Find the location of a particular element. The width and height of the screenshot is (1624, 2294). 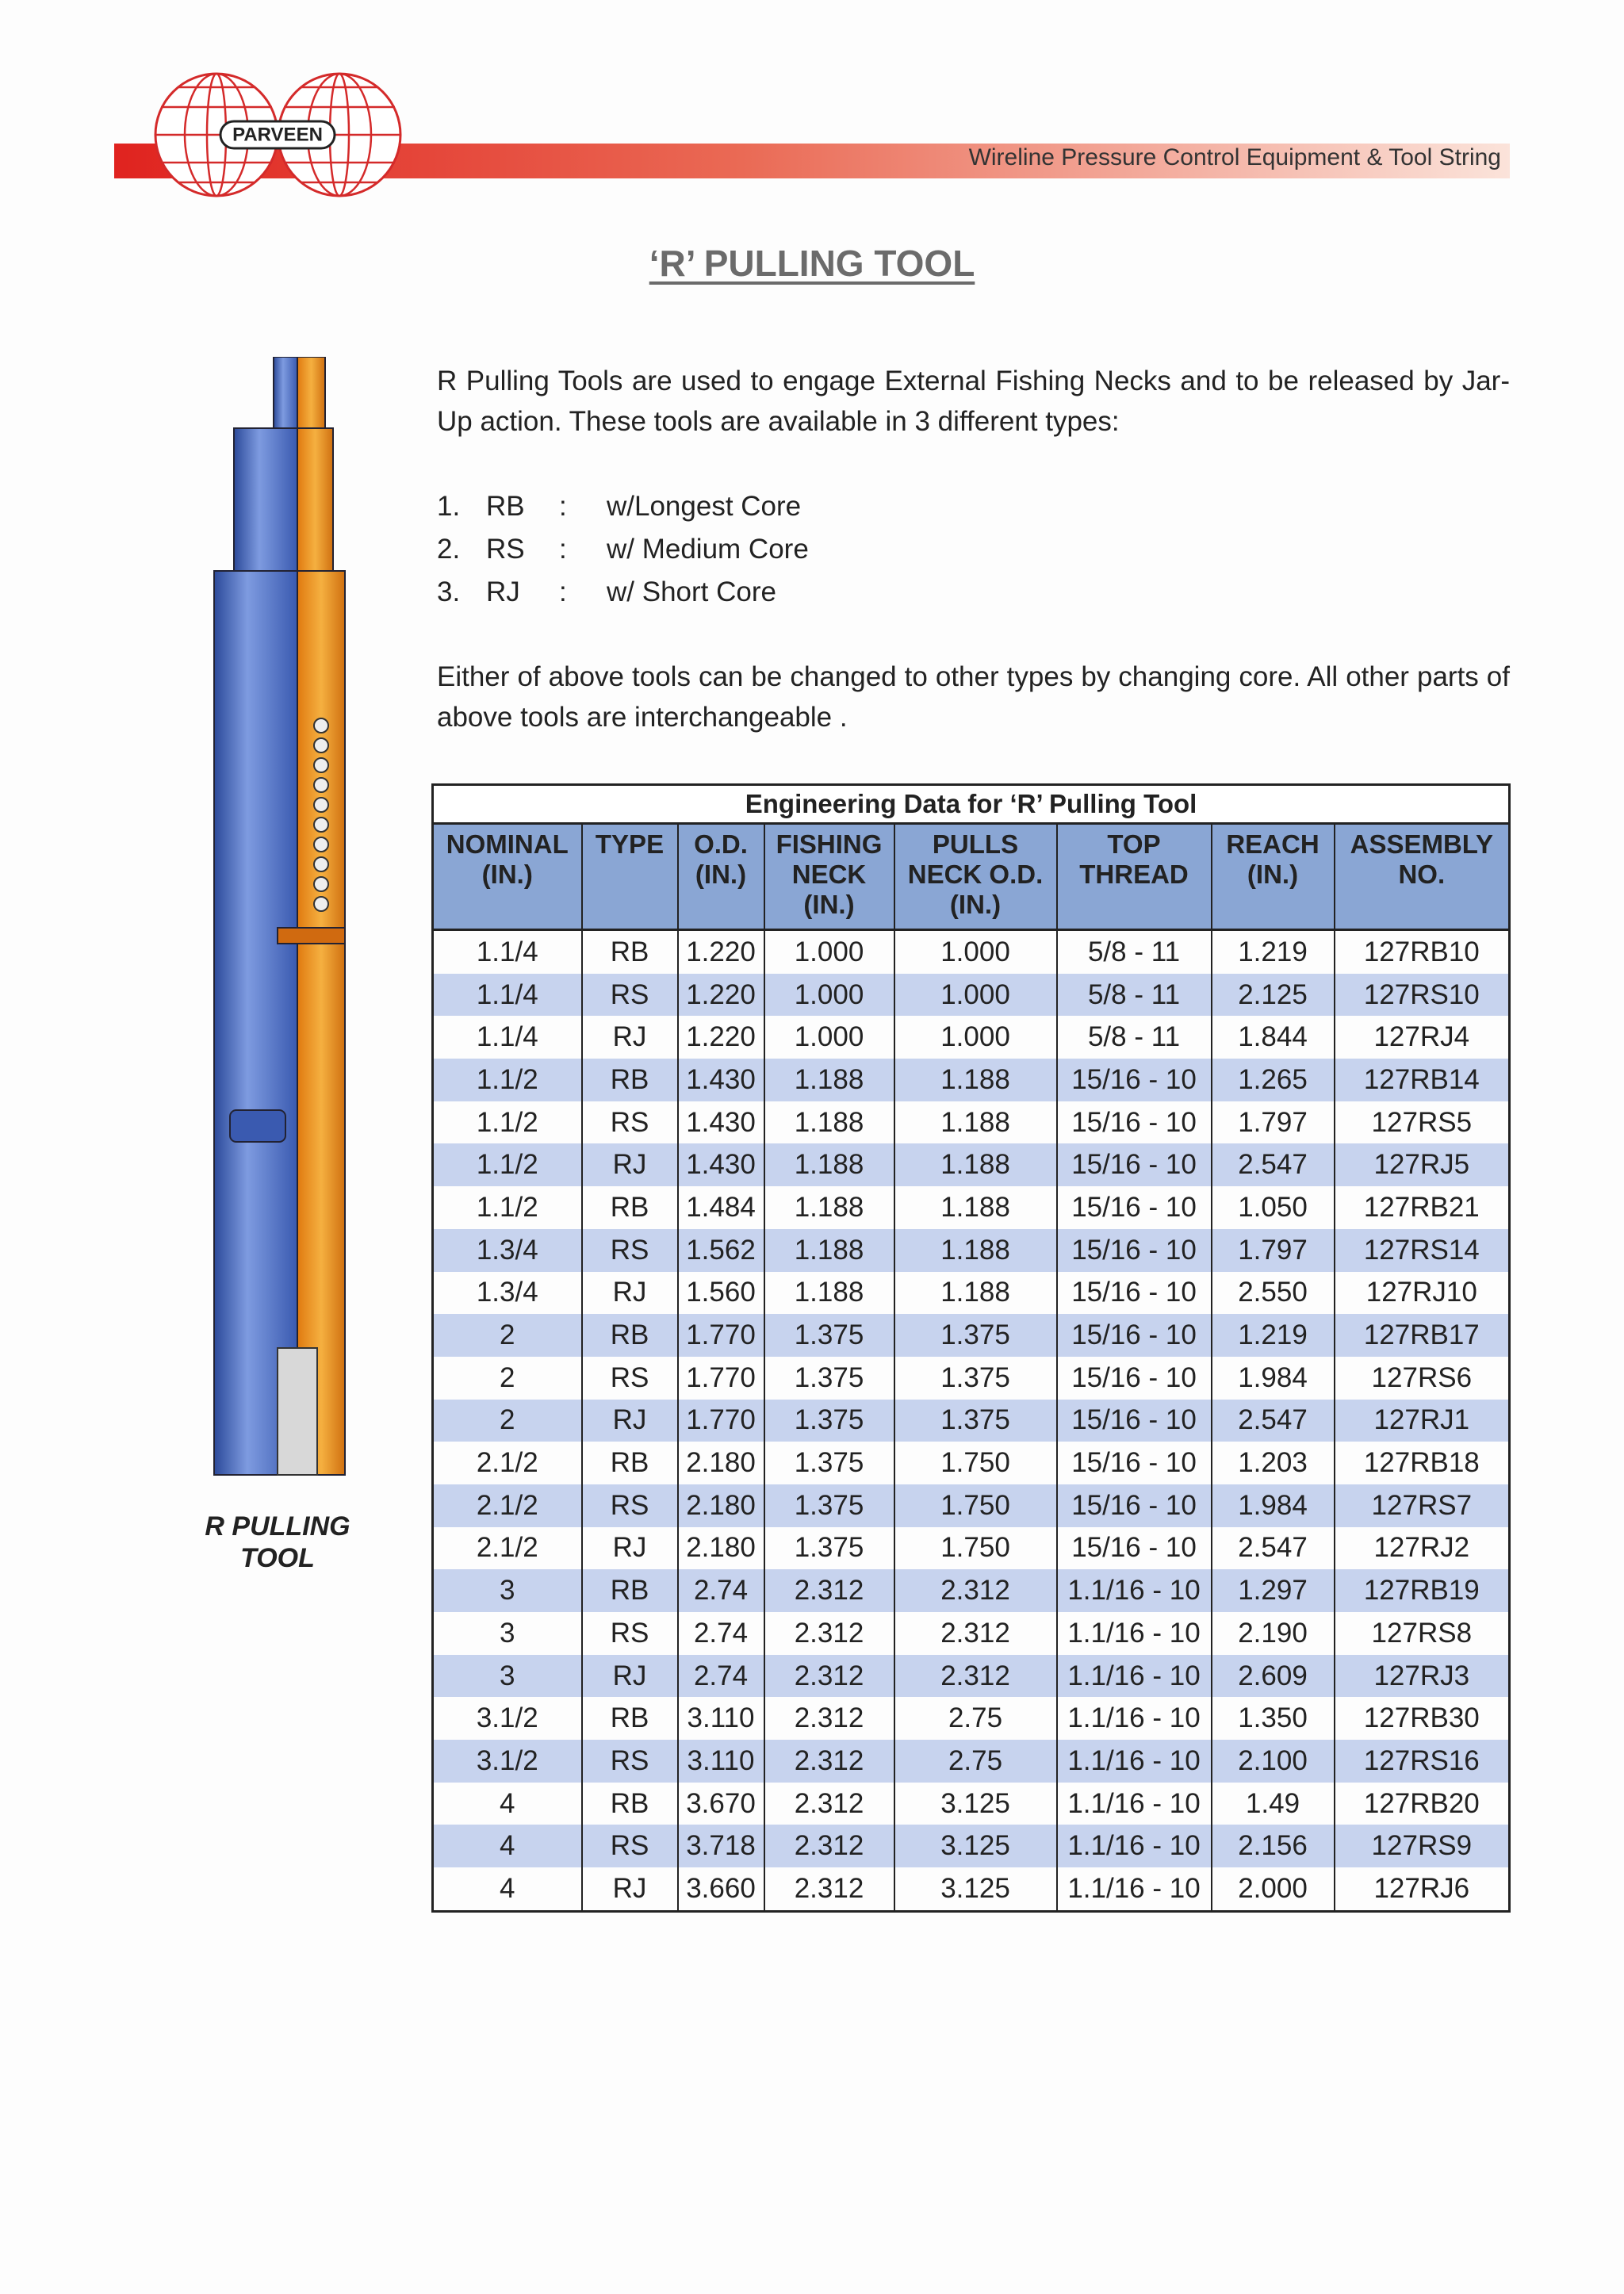

table-cell: 1.1/2 is located at coordinates (507, 1207).